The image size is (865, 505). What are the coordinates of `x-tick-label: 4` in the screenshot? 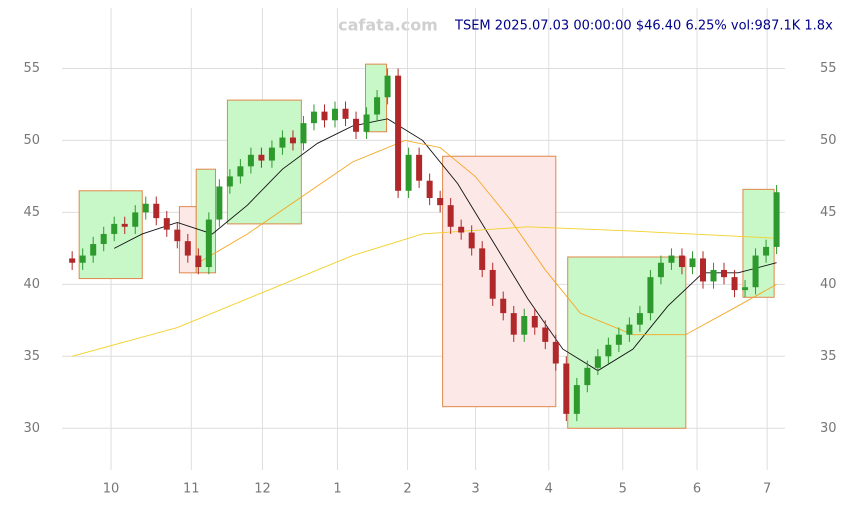 It's located at (549, 489).